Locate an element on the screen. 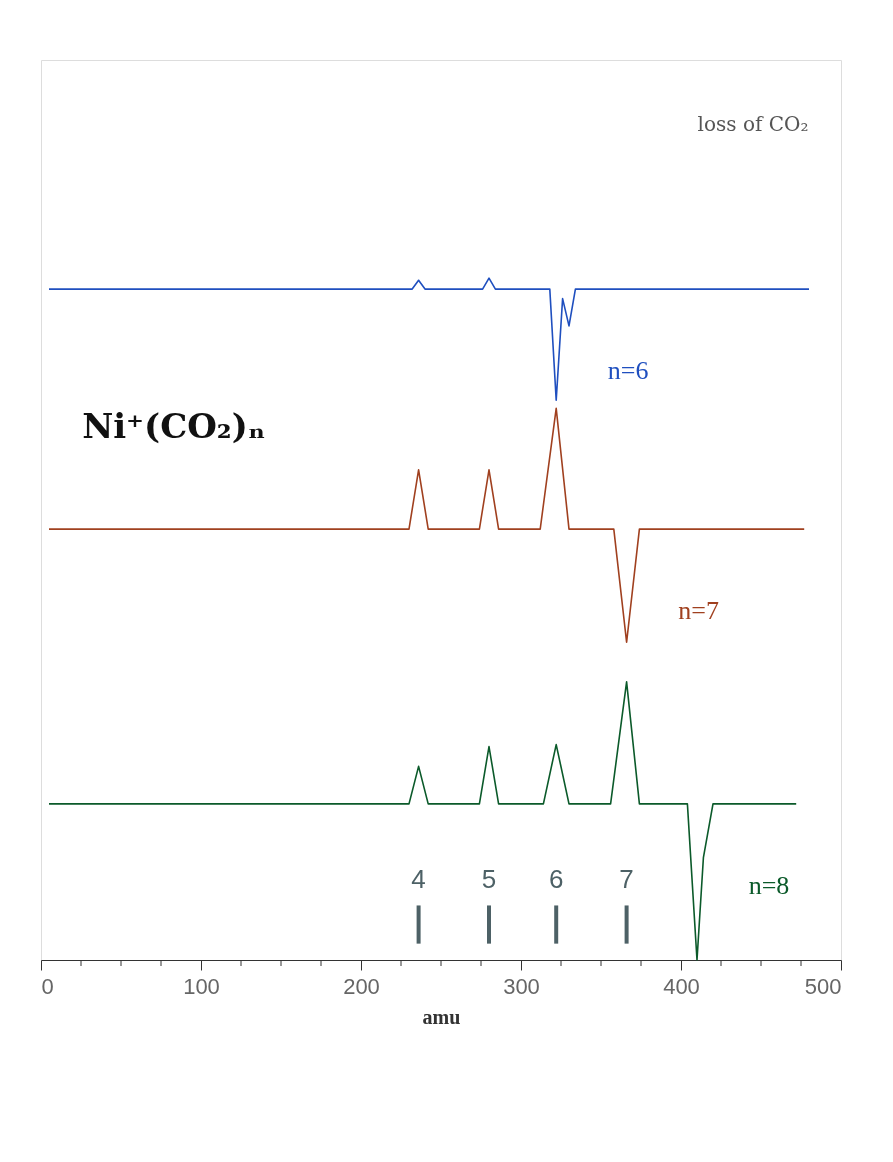  annotation: 4 is located at coordinates (418, 878).